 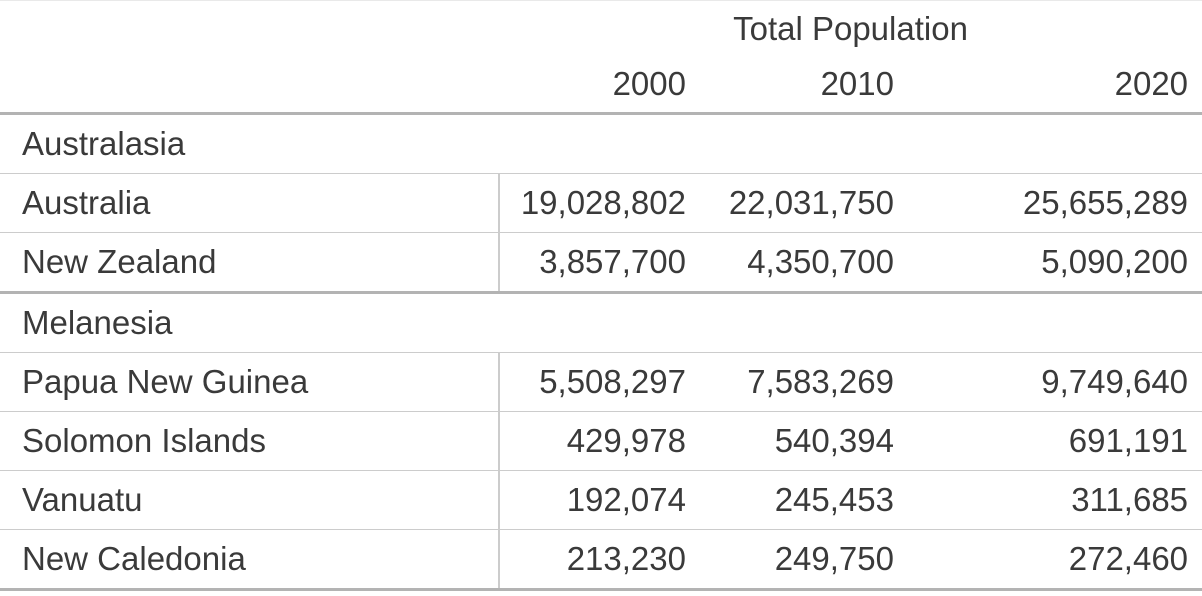 What do you see at coordinates (601, 29) in the screenshot?
I see `table-title-row: Total Population` at bounding box center [601, 29].